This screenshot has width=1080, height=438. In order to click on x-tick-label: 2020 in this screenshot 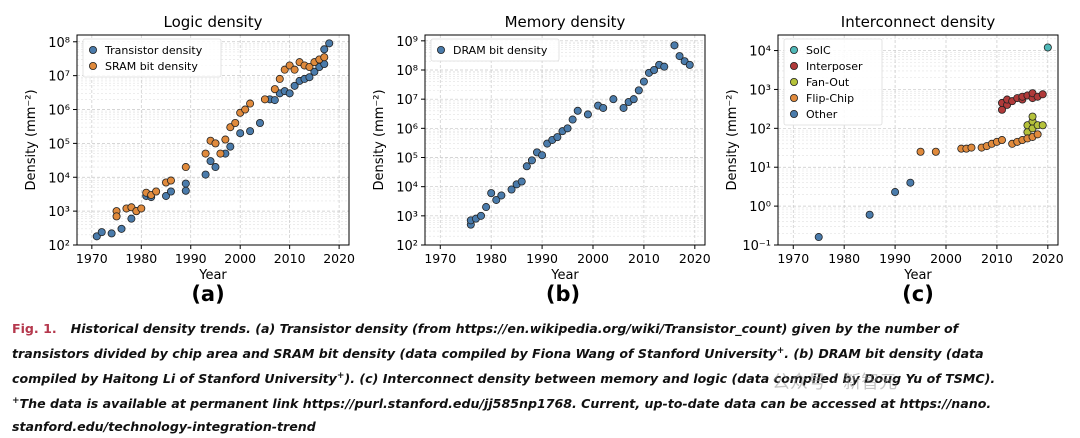, I will do `click(1048, 258)`.